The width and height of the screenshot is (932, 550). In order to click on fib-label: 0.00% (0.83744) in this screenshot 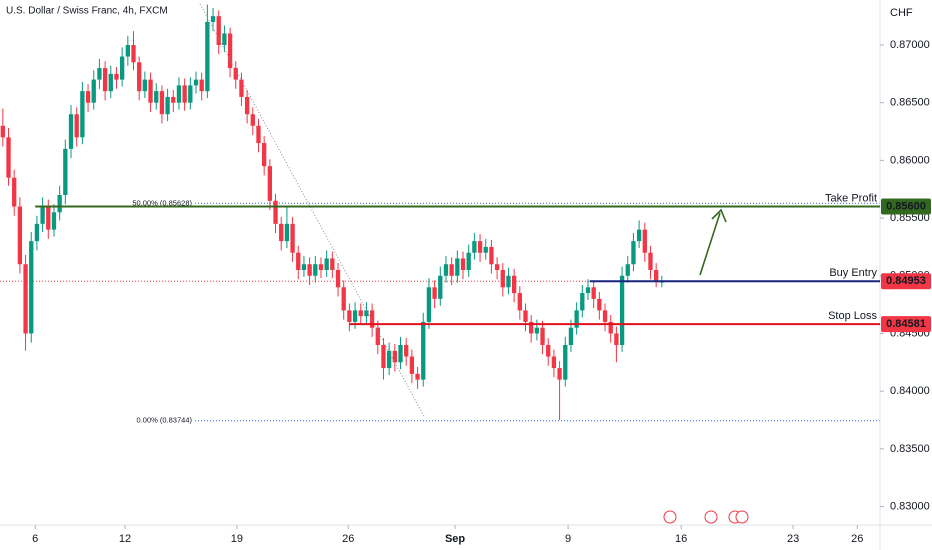, I will do `click(165, 420)`.